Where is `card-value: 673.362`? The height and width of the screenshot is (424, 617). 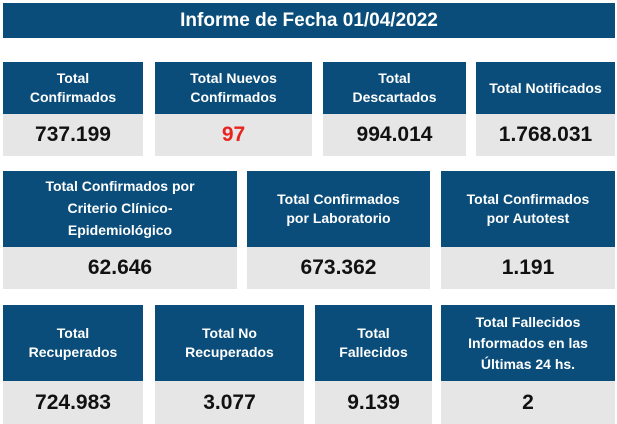 card-value: 673.362 is located at coordinates (338, 268).